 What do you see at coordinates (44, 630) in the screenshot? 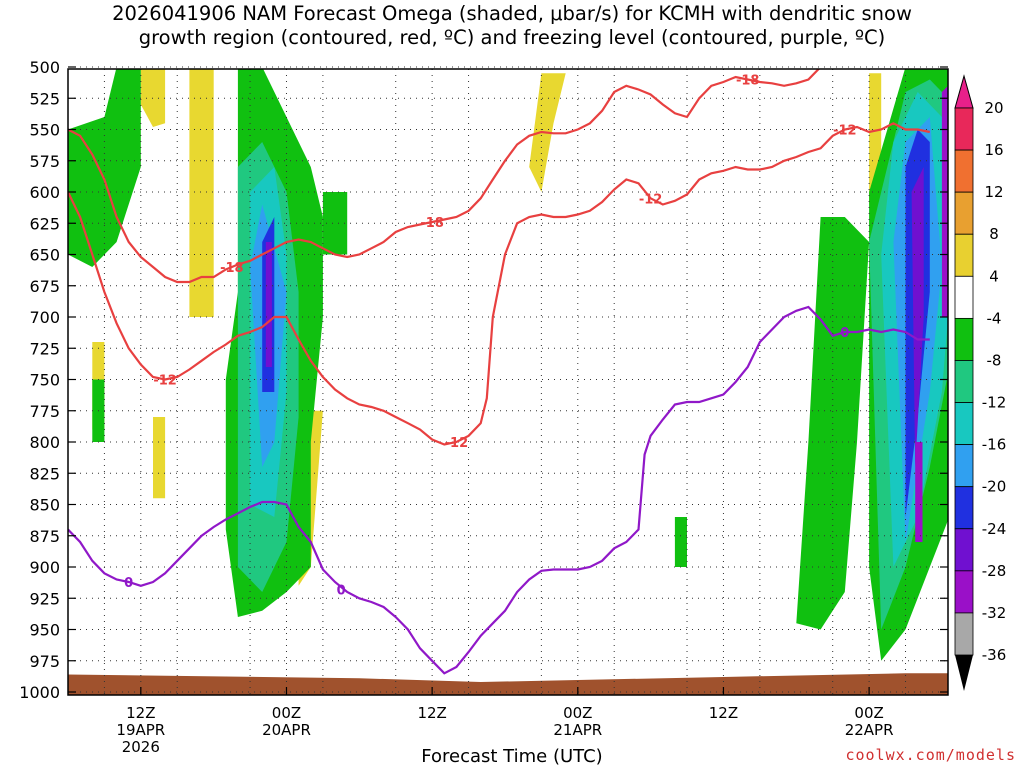
I see `y-tick-label: 950` at bounding box center [44, 630].